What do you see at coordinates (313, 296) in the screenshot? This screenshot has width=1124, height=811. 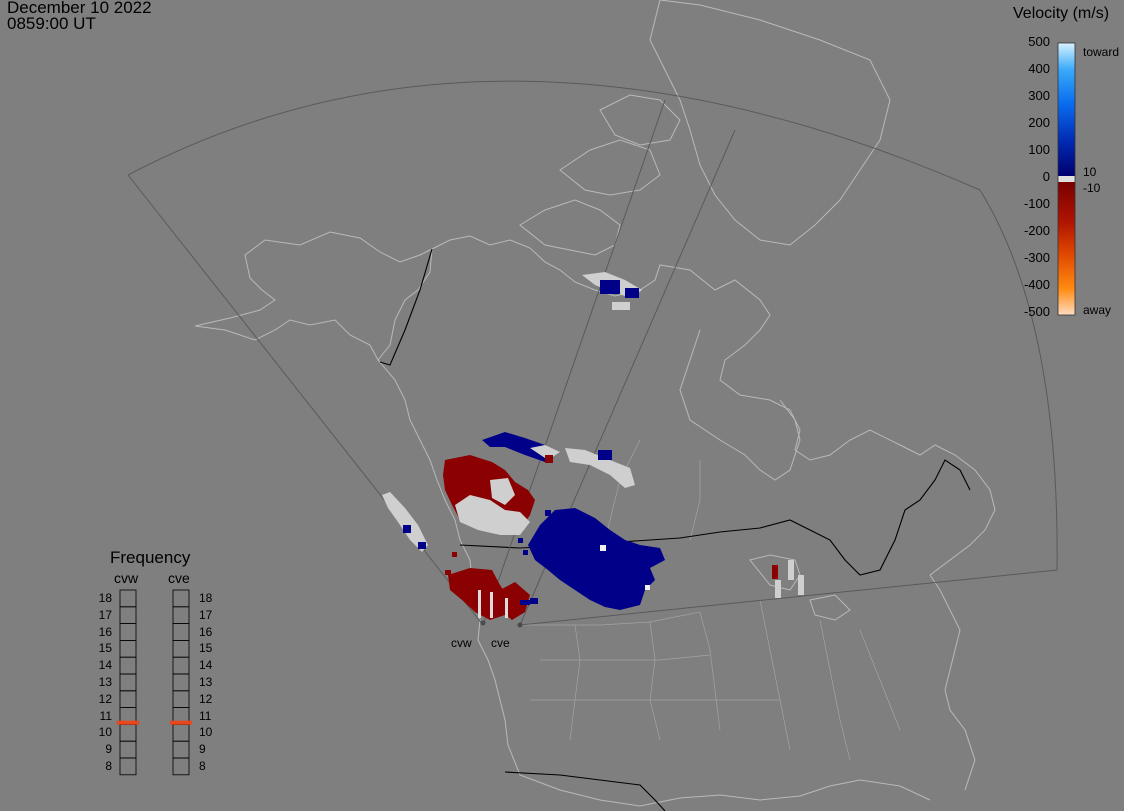 I see `alaska-coast` at bounding box center [313, 296].